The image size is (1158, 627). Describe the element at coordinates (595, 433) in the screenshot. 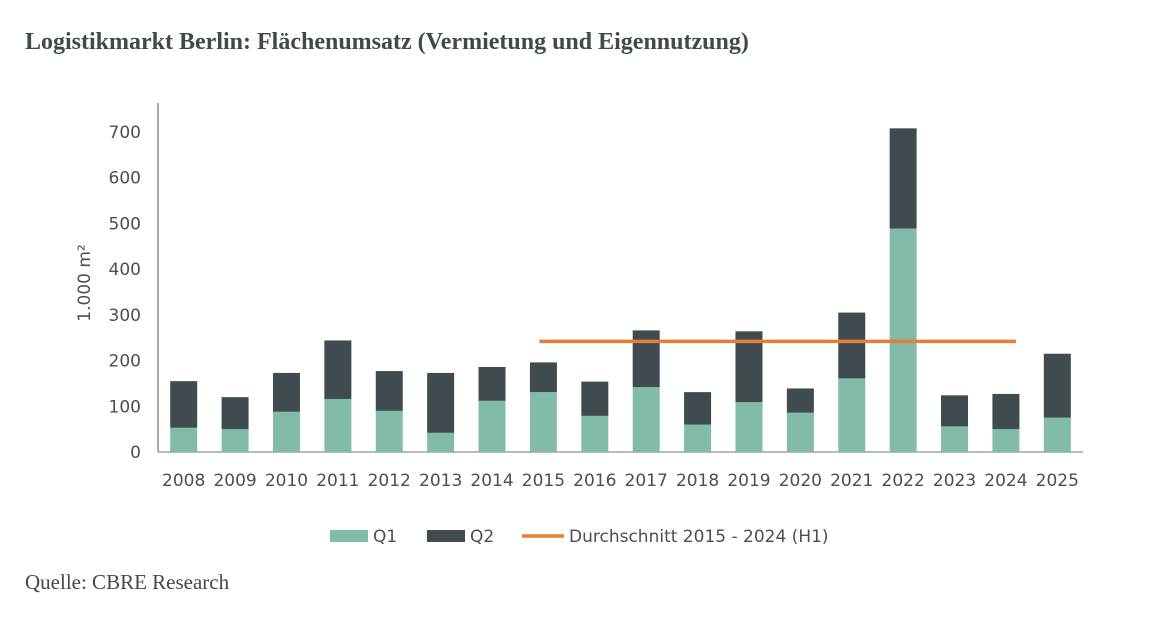

I see `bar-q1-2016` at that location.